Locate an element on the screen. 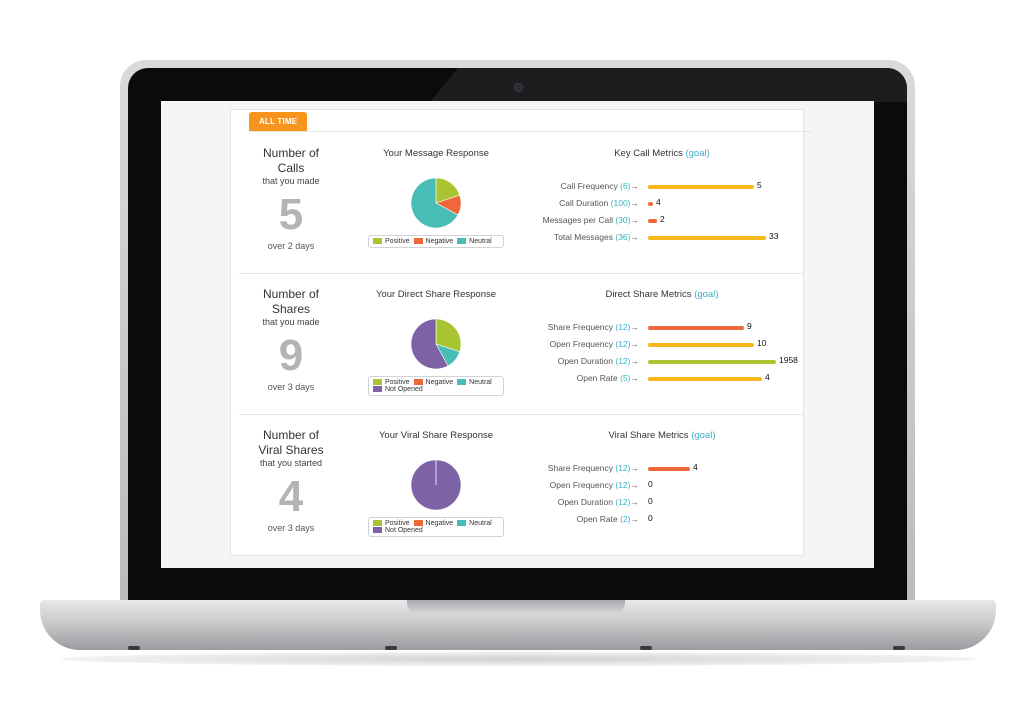  metric-row: Share Frequency (12)→ 4 is located at coordinates (662, 469).